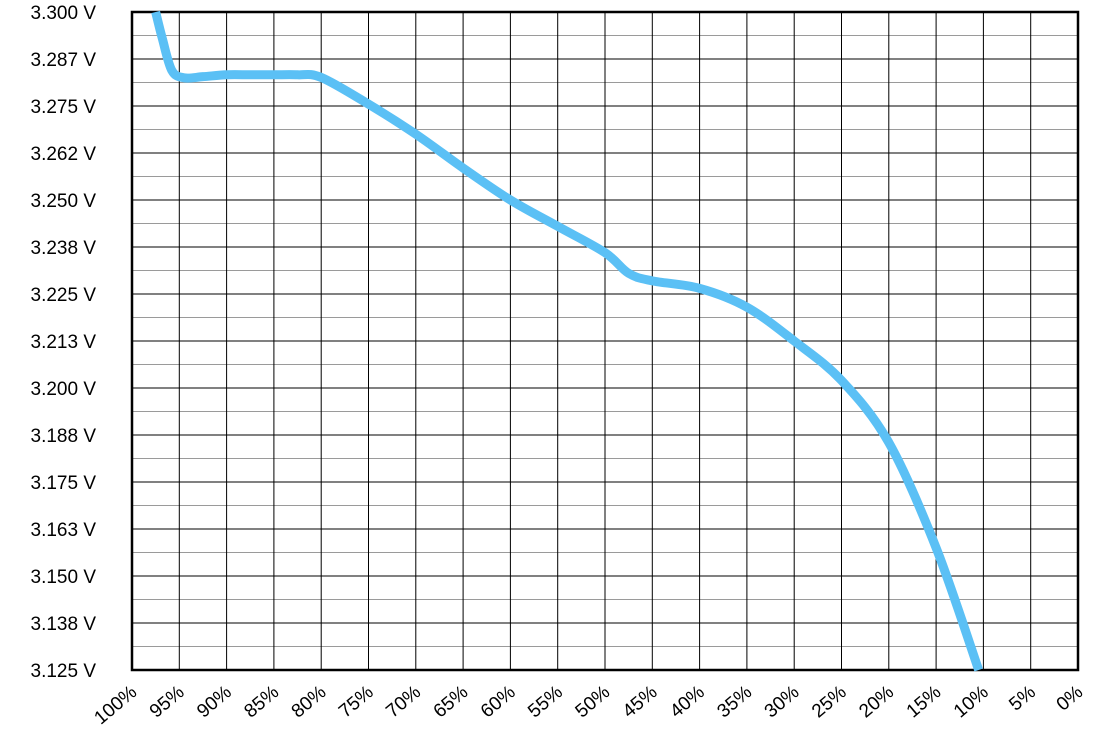  I want to click on x-tick-label: 80%, so click(309, 702).